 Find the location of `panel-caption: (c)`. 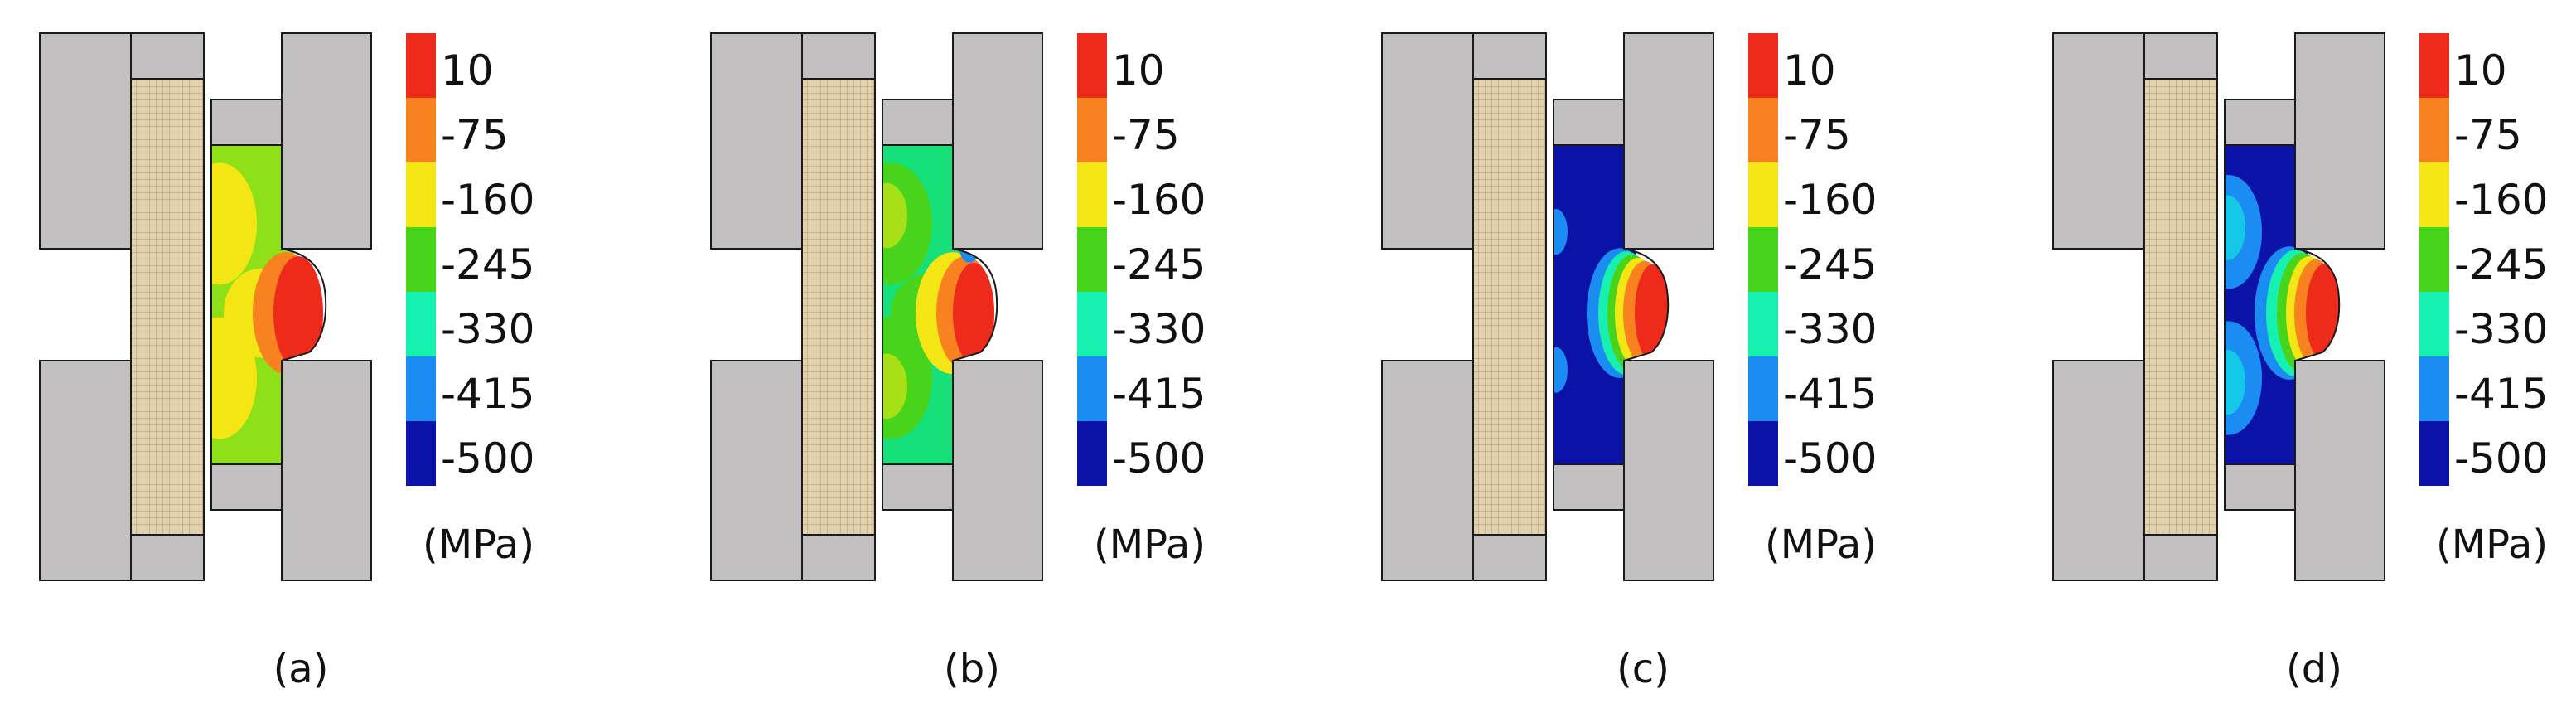

panel-caption: (c) is located at coordinates (1643, 669).